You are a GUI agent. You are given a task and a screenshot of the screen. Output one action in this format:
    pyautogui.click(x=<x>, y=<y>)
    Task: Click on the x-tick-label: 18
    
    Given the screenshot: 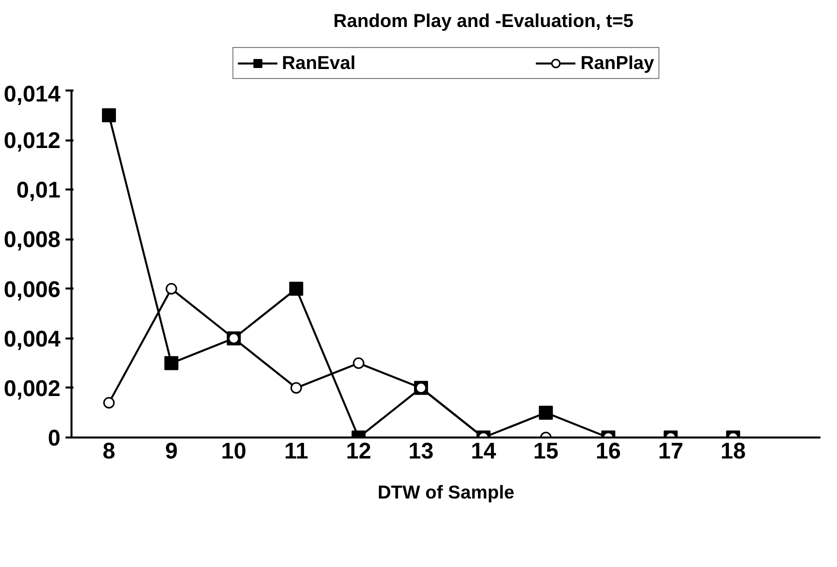 What is the action you would take?
    pyautogui.click(x=733, y=451)
    